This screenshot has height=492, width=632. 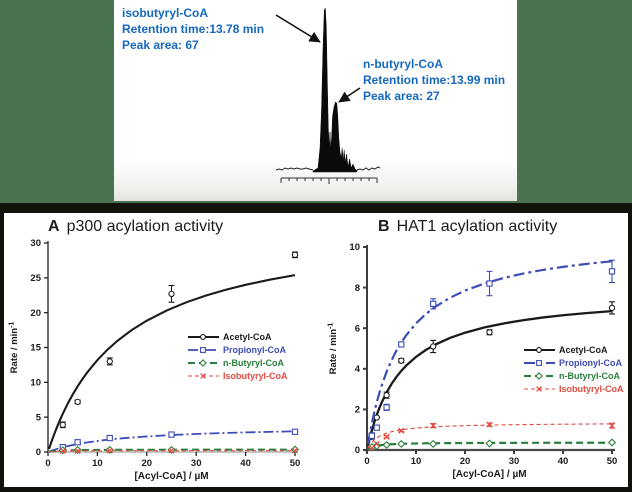 I want to click on annotation-isobutyryl-area: Peak area: 67, so click(x=160, y=45).